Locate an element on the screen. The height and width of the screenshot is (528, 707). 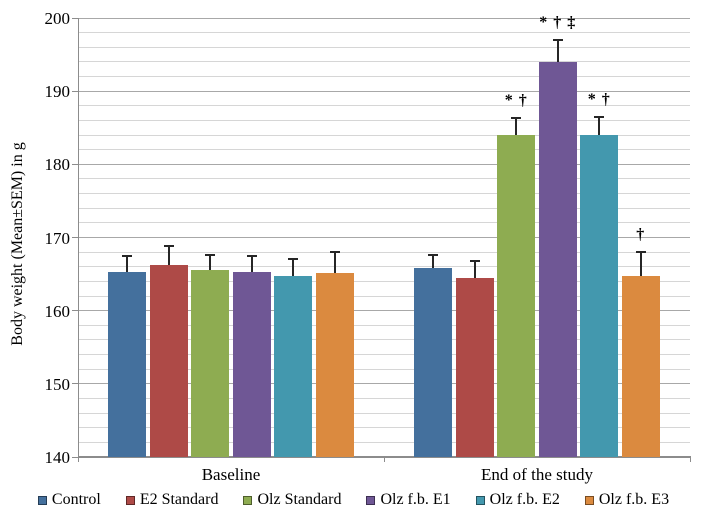
category-label-baseline: Baseline is located at coordinates (231, 474).